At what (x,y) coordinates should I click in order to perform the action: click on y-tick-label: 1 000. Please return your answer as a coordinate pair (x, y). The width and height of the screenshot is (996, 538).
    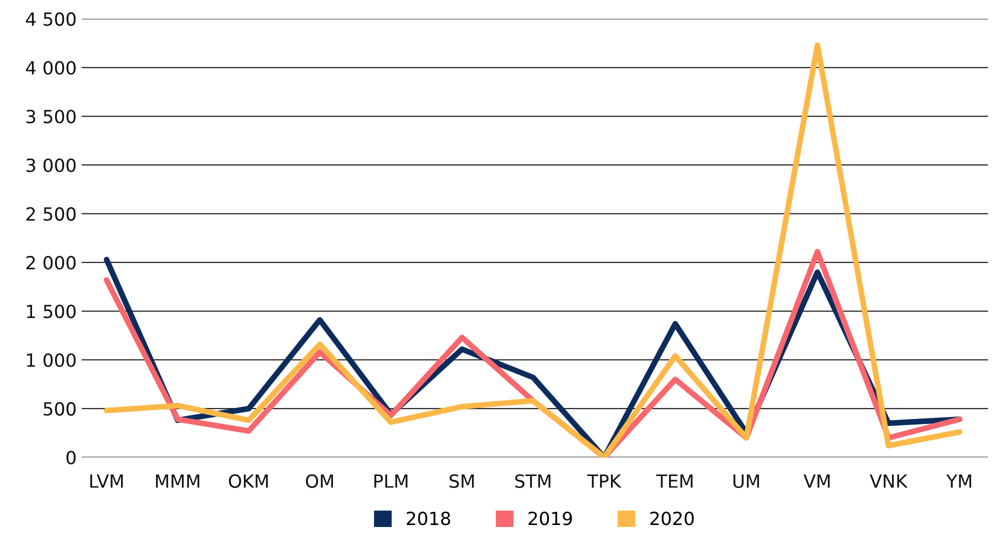
    Looking at the image, I should click on (51, 360).